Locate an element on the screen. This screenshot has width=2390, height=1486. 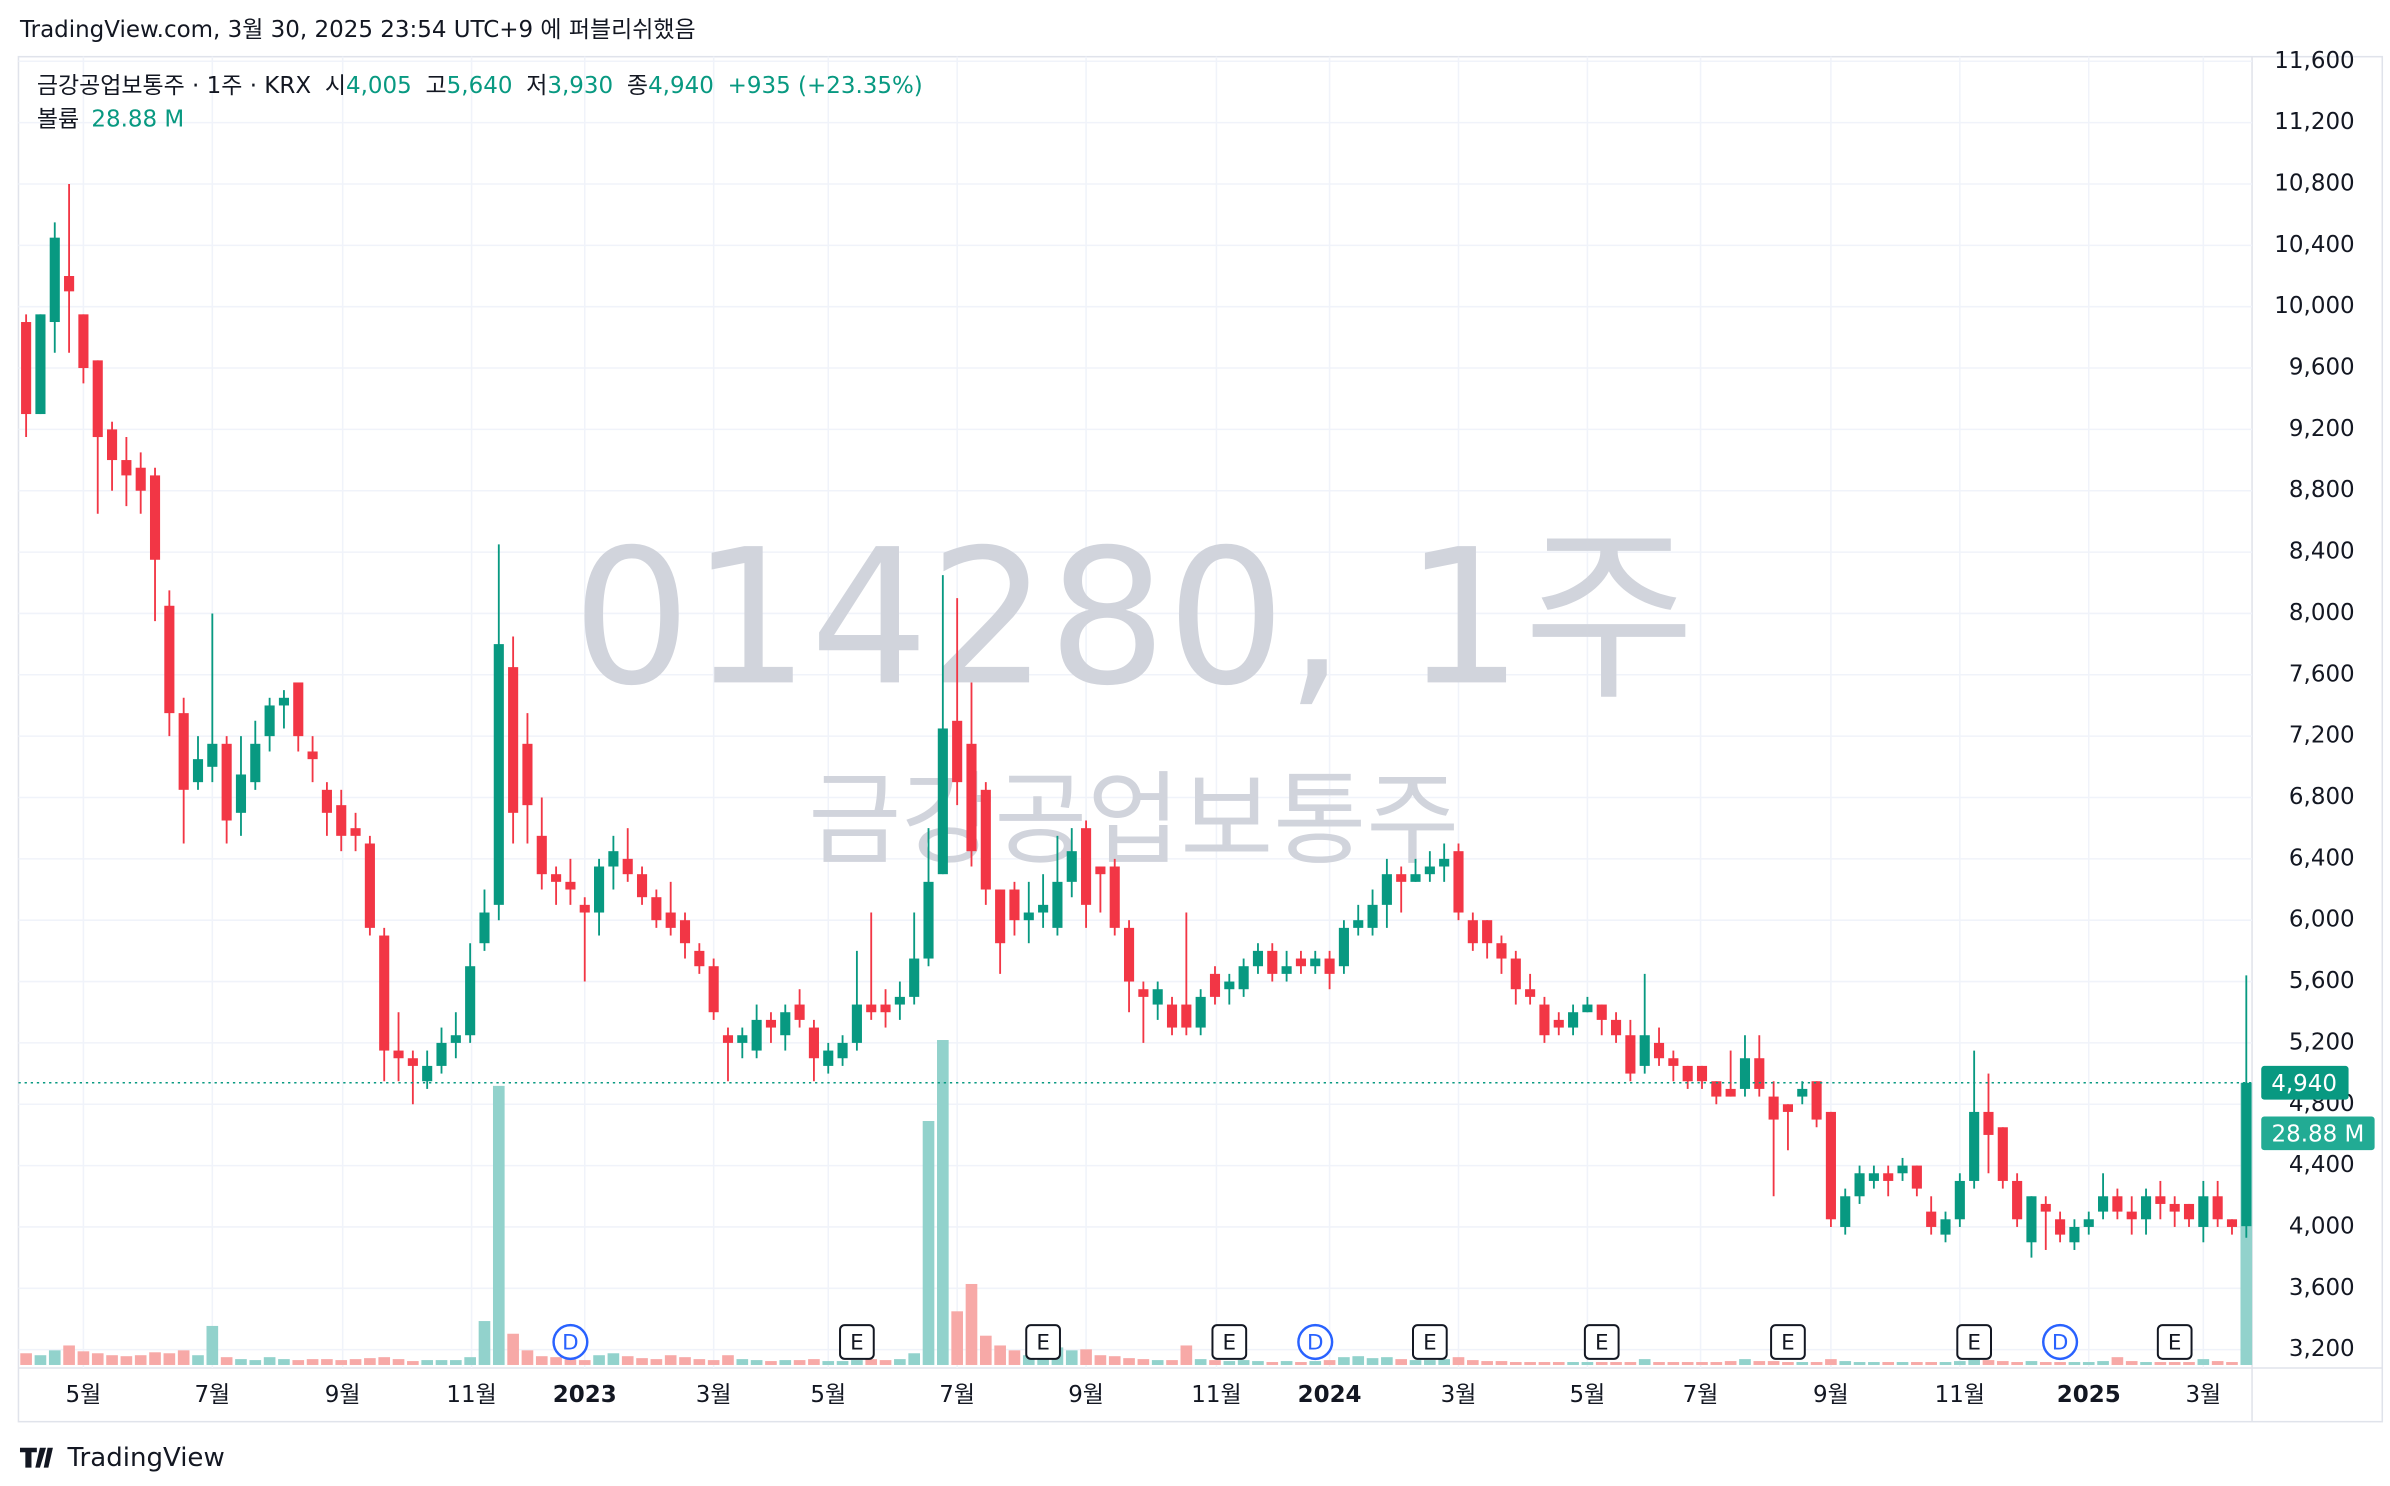
legend-item-value: 5,640 is located at coordinates (480, 85).